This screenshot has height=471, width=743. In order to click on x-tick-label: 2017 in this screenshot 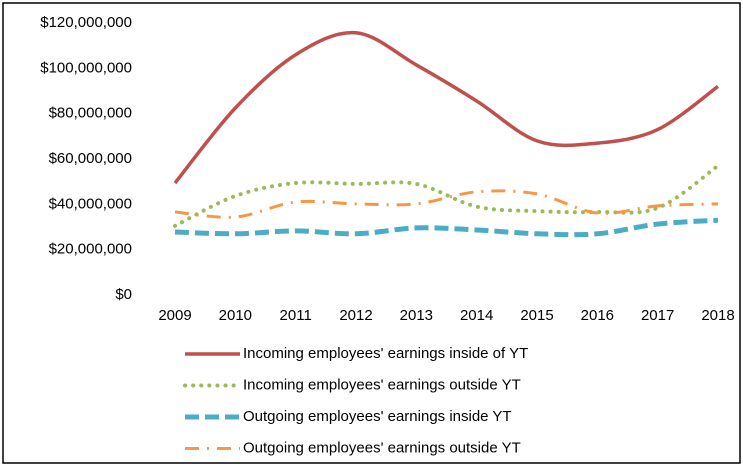, I will do `click(657, 315)`.